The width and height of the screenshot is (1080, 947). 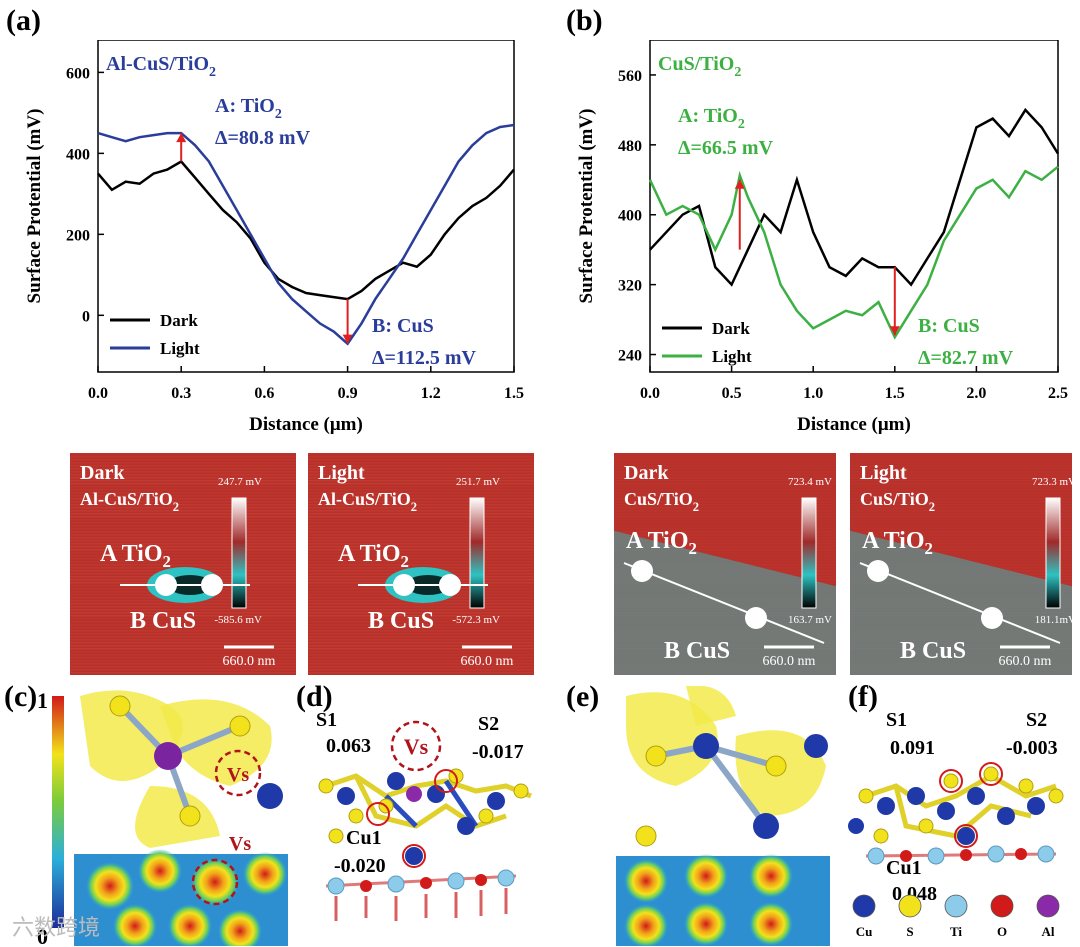 I want to click on chart-title: Al-CuS/TiO2, so click(x=161, y=66).